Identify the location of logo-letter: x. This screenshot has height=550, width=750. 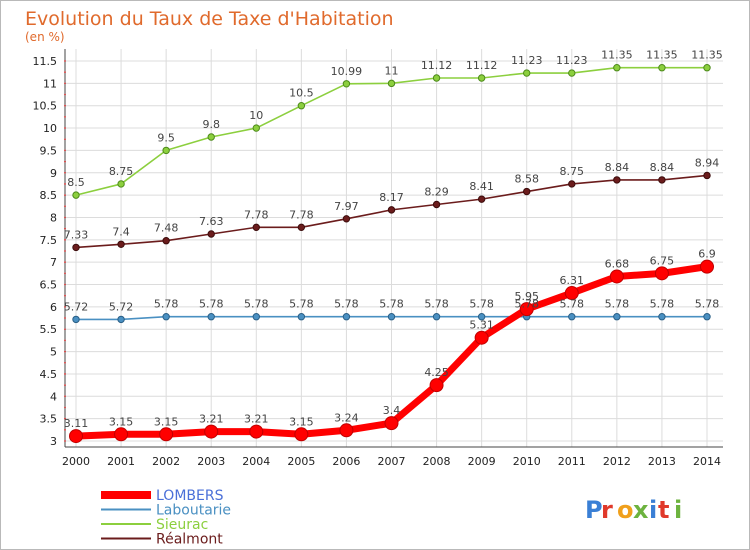
(641, 510).